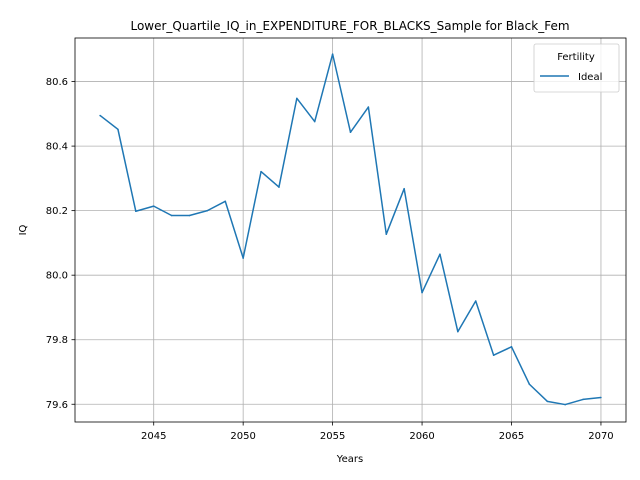  I want to click on x-tick-label: 2050, so click(242, 436).